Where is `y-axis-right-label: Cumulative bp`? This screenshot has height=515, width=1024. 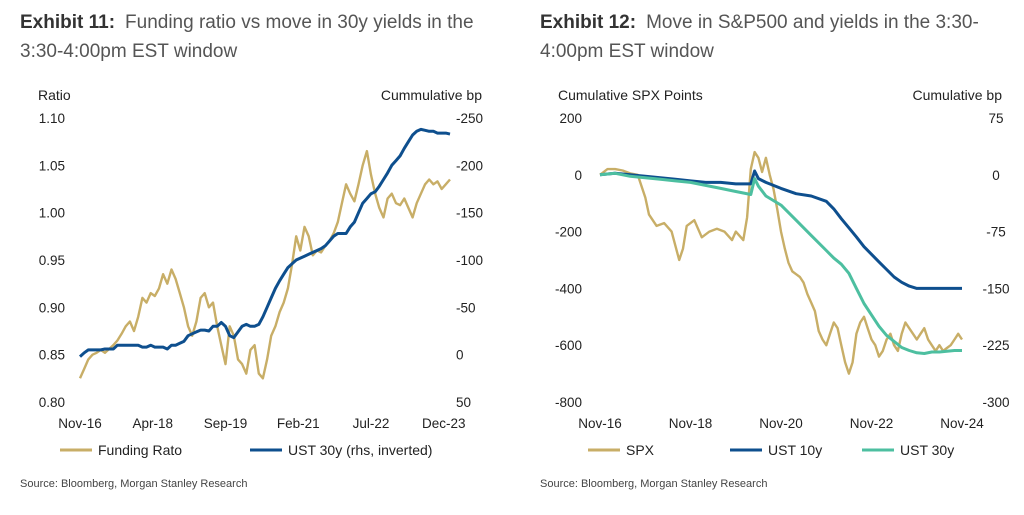 y-axis-right-label: Cumulative bp is located at coordinates (958, 95).